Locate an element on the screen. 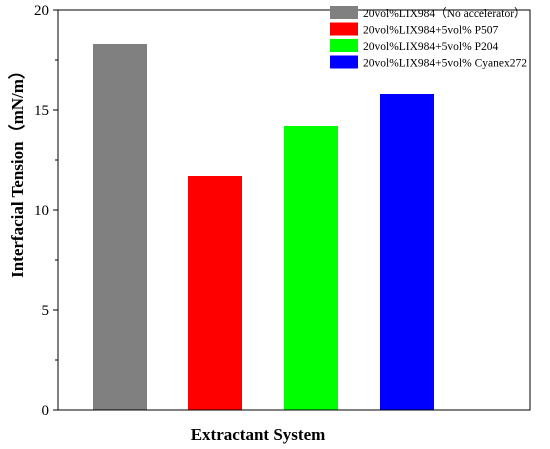 The width and height of the screenshot is (550, 449). y-tick-label: 20 is located at coordinates (41, 11).